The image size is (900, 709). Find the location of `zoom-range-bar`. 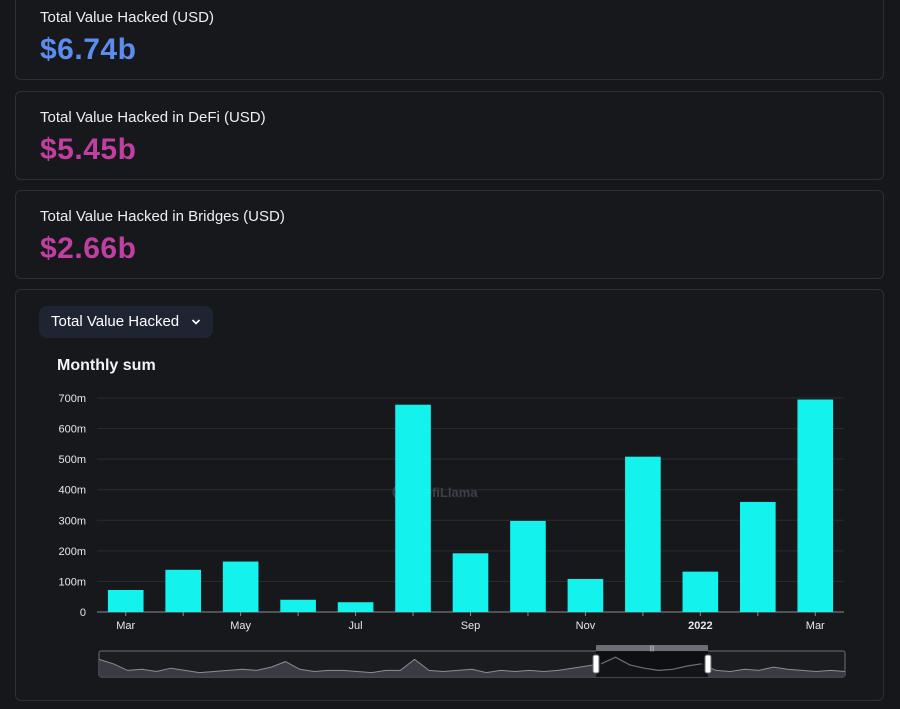

zoom-range-bar is located at coordinates (652, 648).